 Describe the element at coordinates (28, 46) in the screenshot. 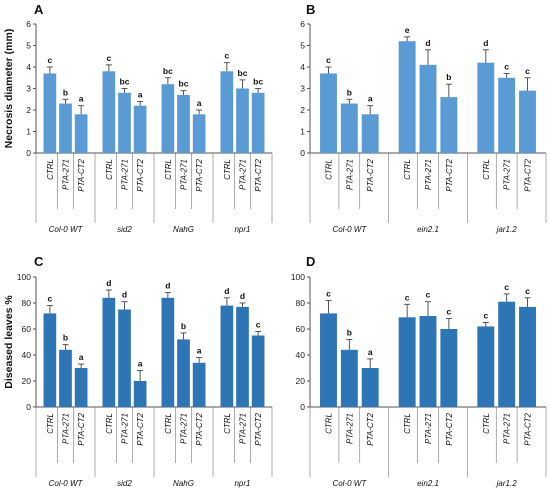

I see `panel-a-y-tick-label: 5` at that location.